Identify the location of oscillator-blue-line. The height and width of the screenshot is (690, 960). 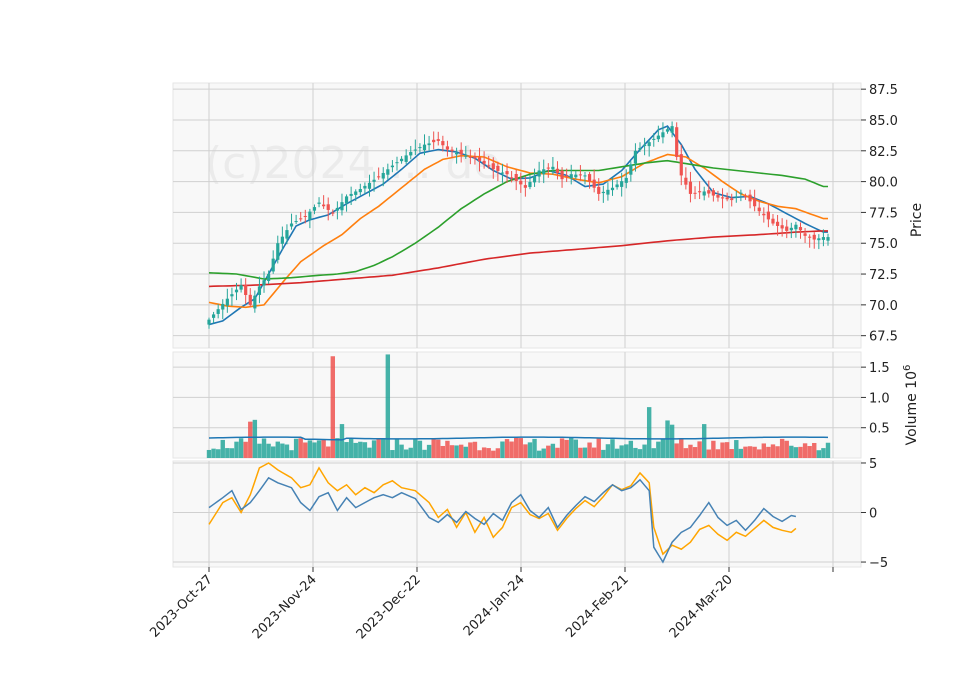
(502, 520).